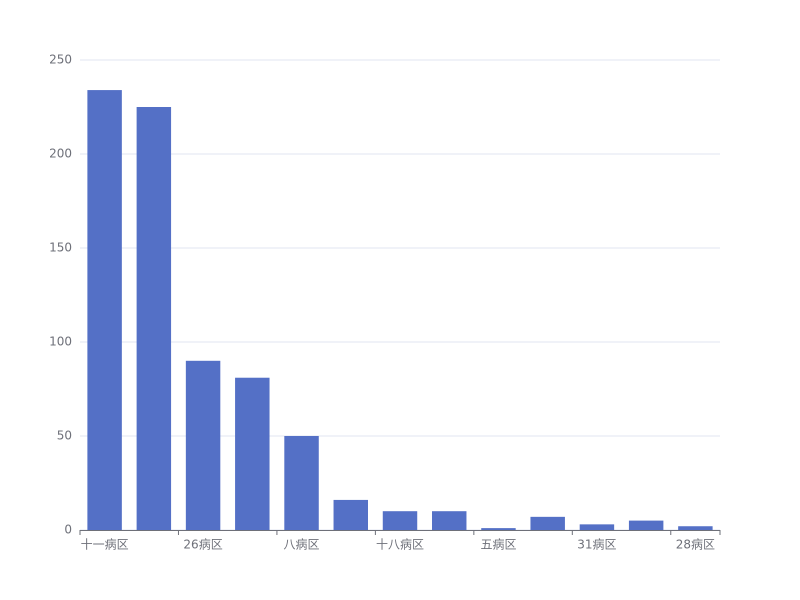 The image size is (800, 600). Describe the element at coordinates (64, 436) in the screenshot. I see `y-tick-label: 50` at that location.